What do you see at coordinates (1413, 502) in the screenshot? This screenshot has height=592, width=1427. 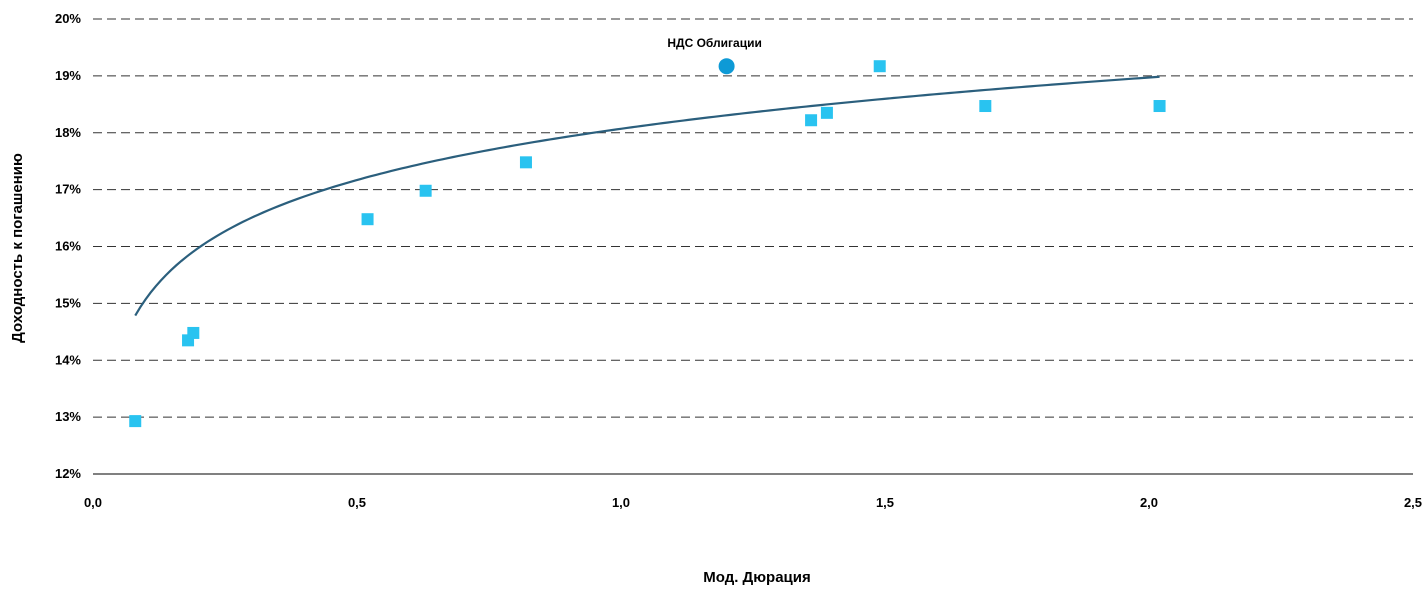 I see `x-tick-label: 2,5` at bounding box center [1413, 502].